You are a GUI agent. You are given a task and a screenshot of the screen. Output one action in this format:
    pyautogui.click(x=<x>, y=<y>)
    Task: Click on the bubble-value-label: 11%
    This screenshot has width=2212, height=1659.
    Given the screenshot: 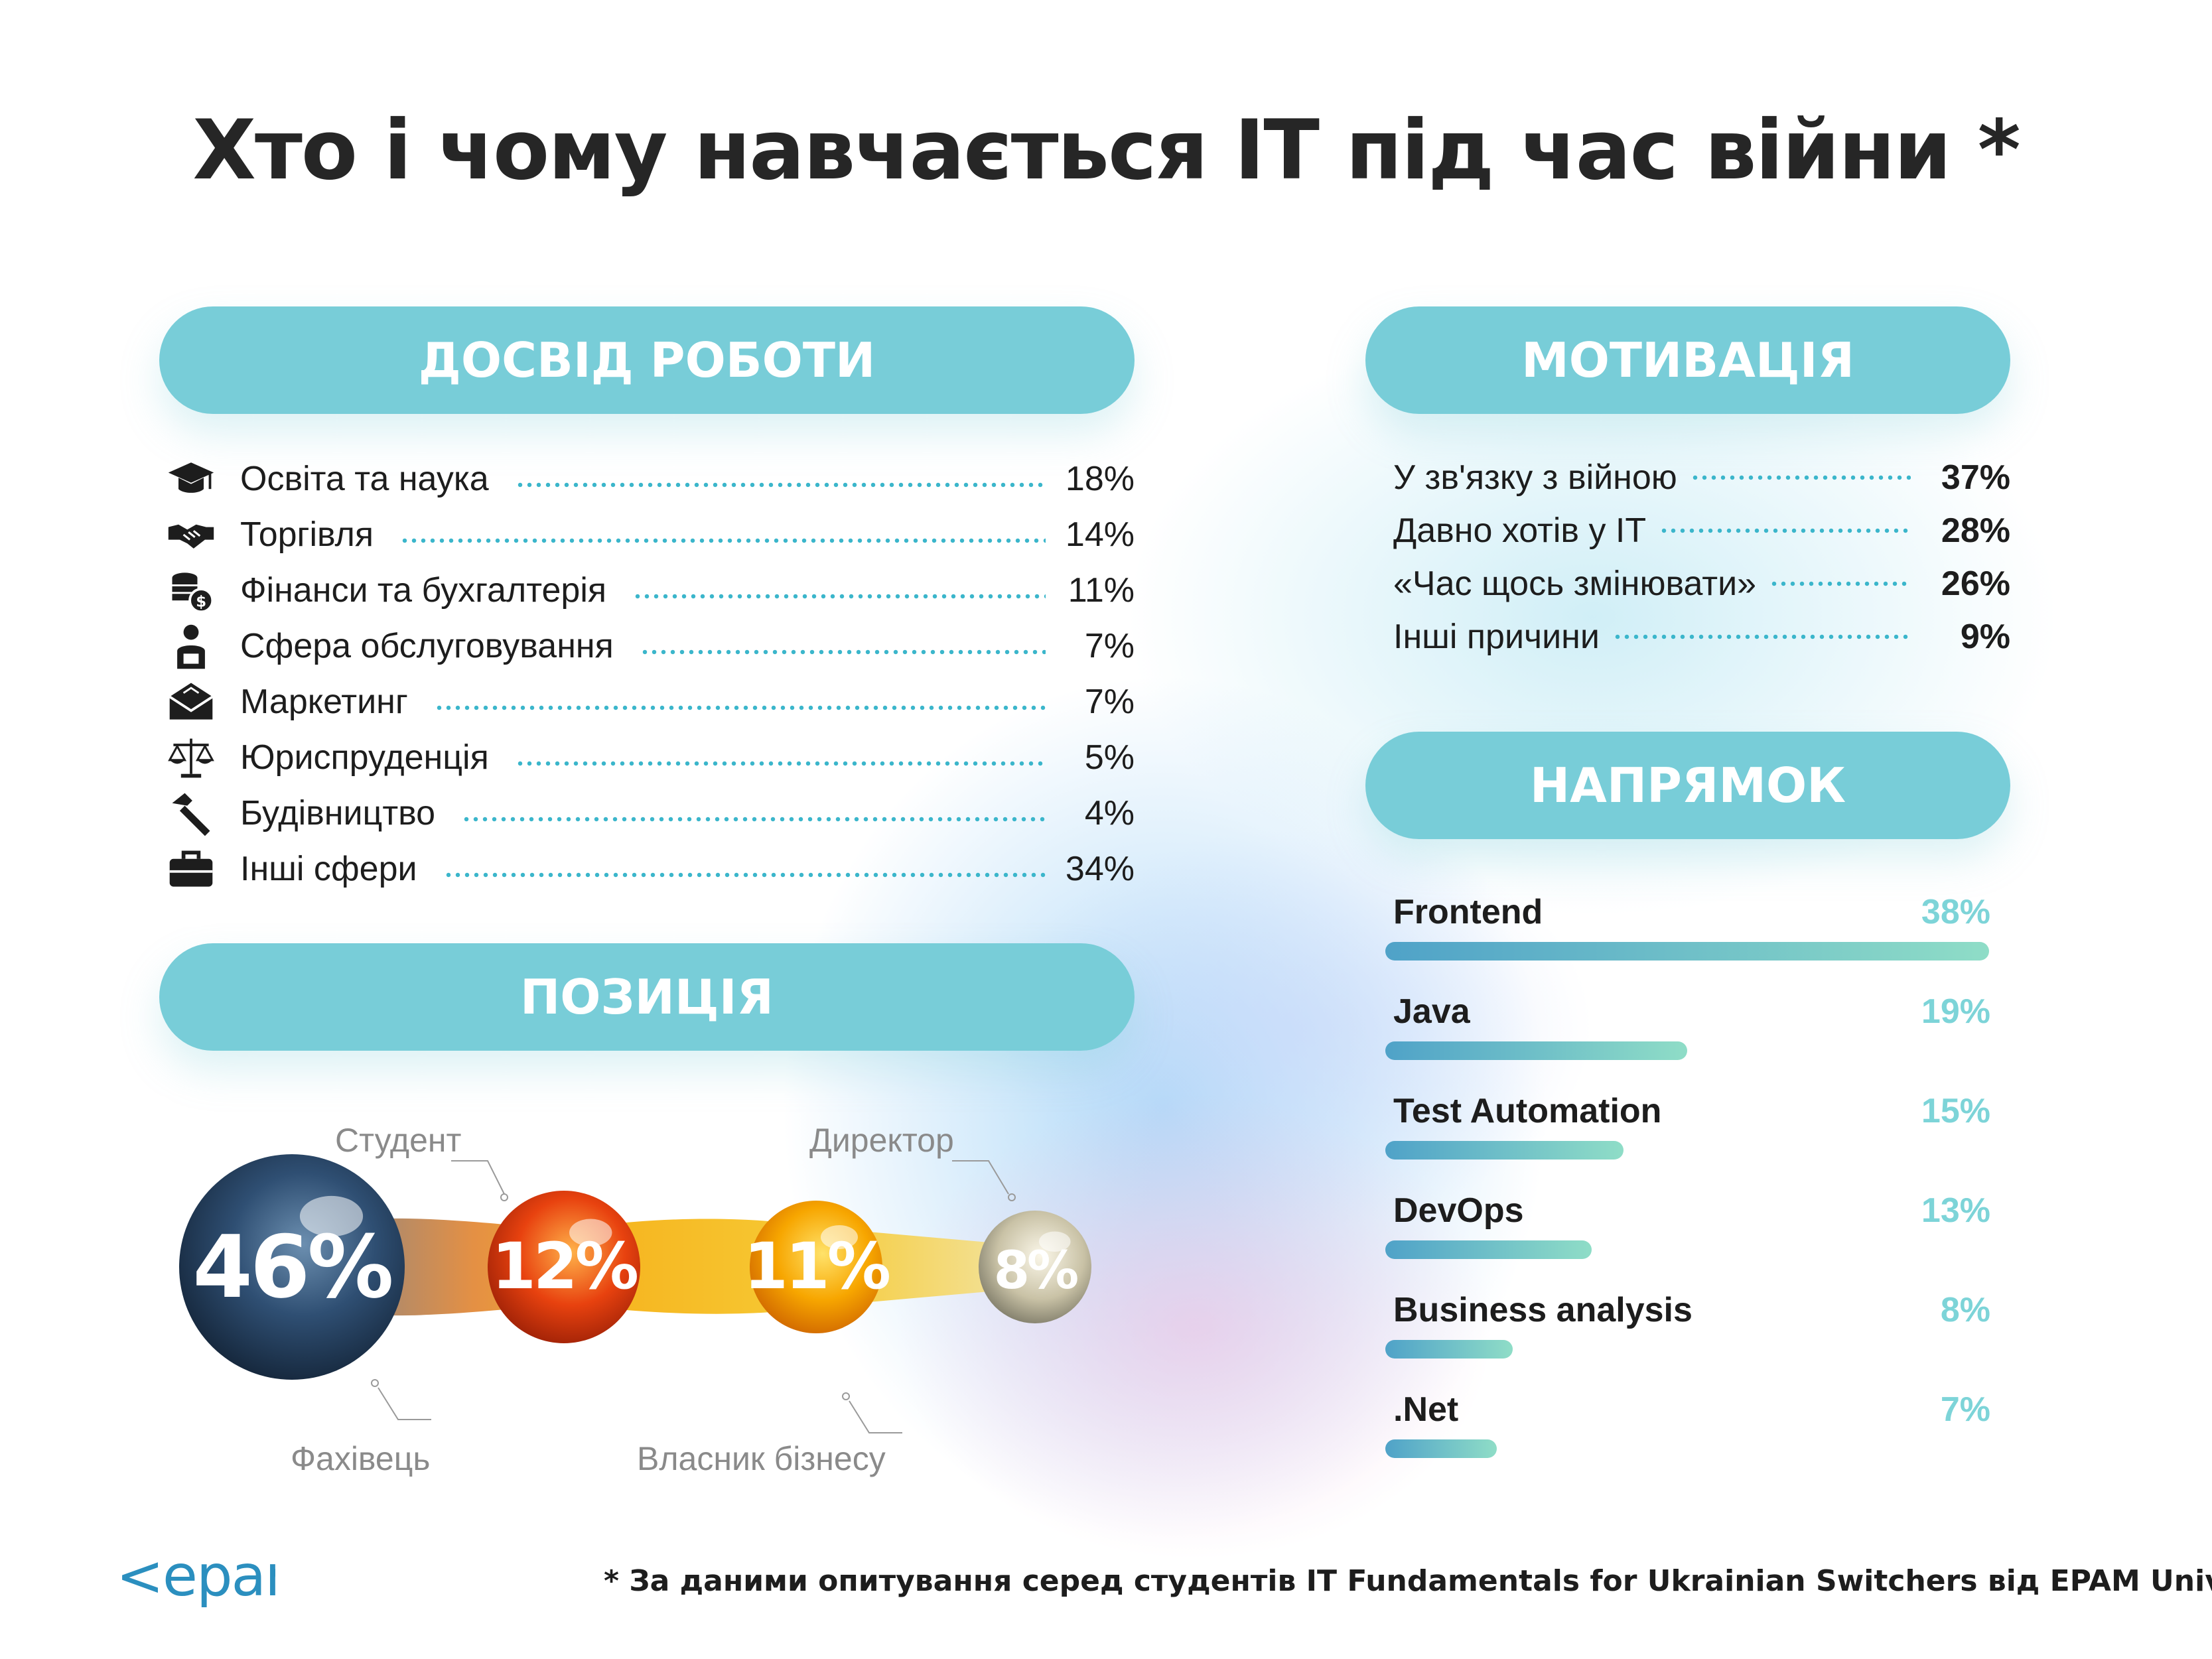 What is the action you would take?
    pyautogui.click(x=817, y=1266)
    